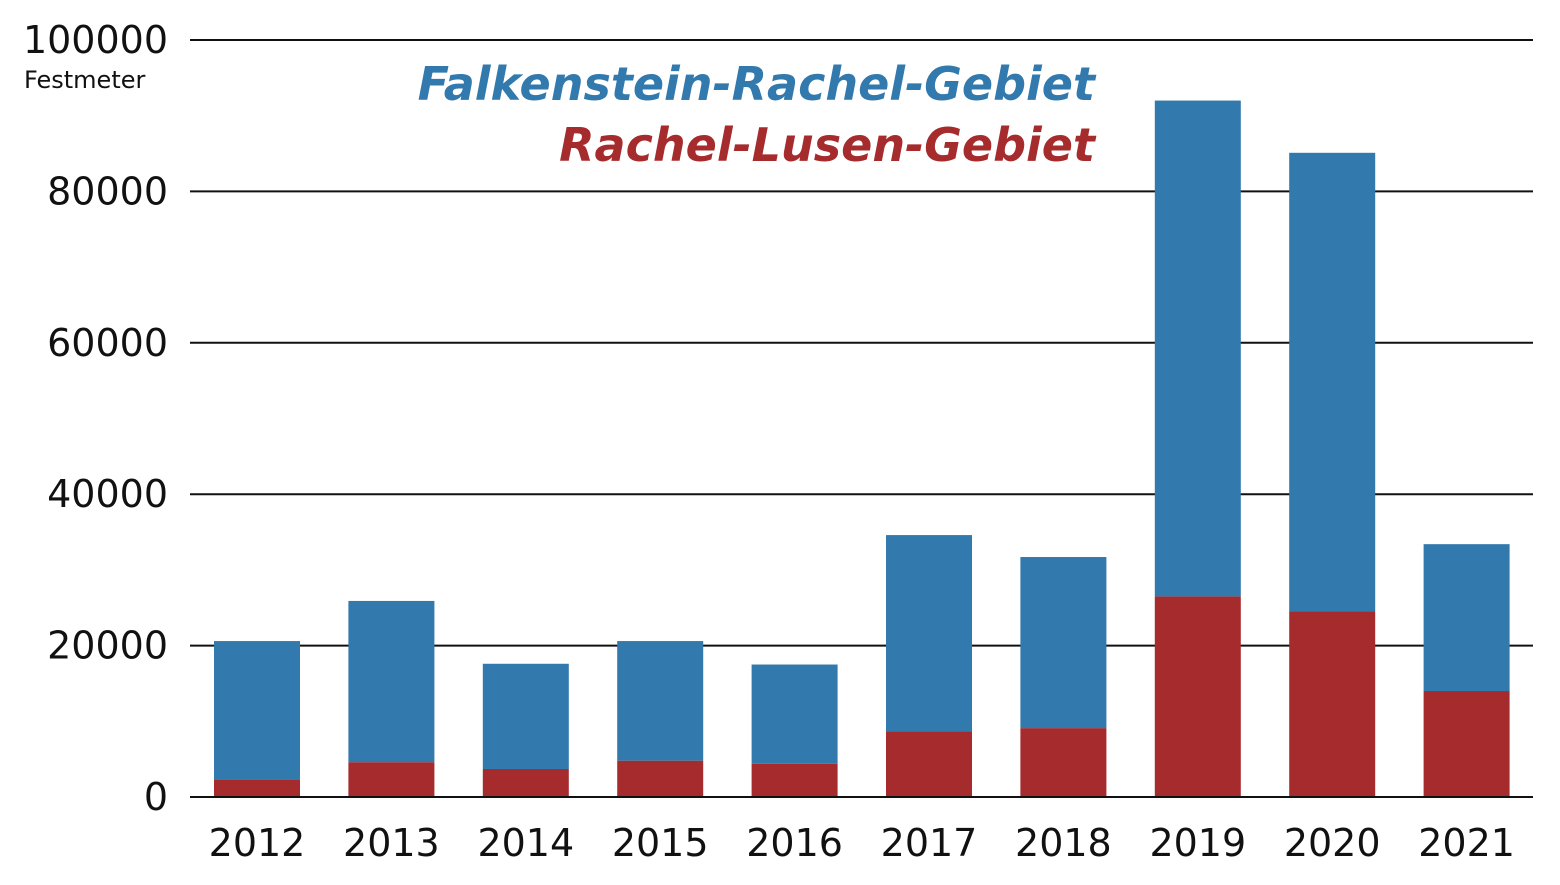  I want to click on x-tick-label: 2012, so click(257, 843).